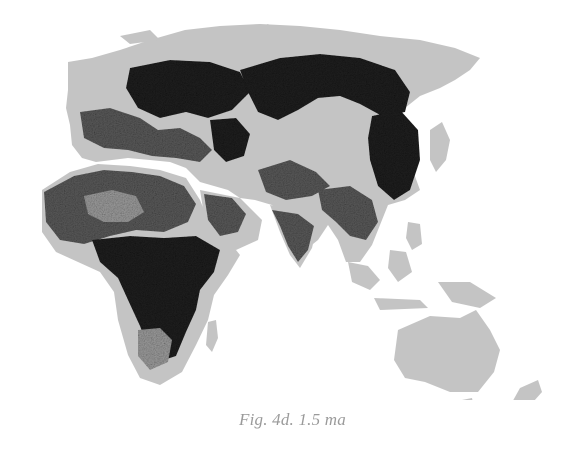 This screenshot has height=454, width=585. What do you see at coordinates (294, 180) in the screenshot?
I see `occupation-central-asia` at bounding box center [294, 180].